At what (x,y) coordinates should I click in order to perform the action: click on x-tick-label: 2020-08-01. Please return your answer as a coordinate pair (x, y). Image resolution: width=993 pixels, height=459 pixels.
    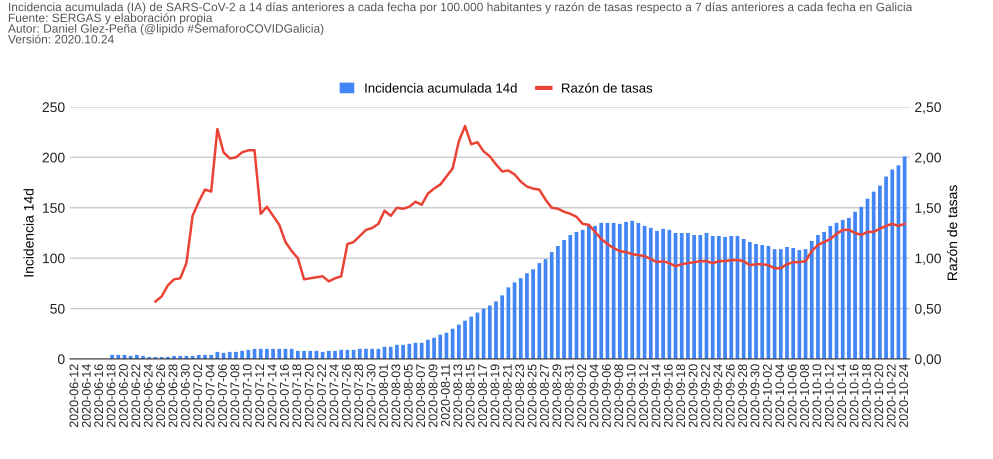
    Looking at the image, I should click on (383, 396).